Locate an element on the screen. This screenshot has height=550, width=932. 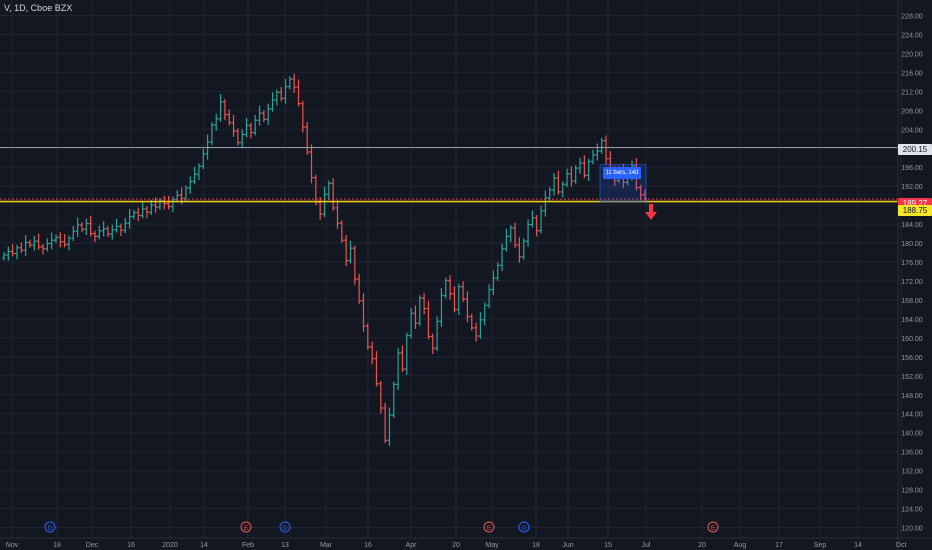
time-tick-label: Jun is located at coordinates (567, 545).